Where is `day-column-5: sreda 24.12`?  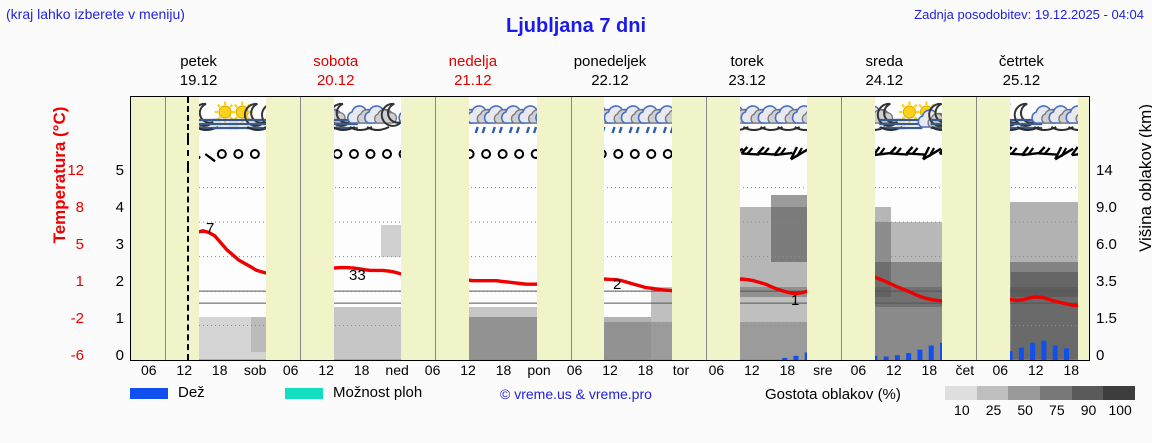 day-column-5: sreda 24.12 is located at coordinates (884, 72).